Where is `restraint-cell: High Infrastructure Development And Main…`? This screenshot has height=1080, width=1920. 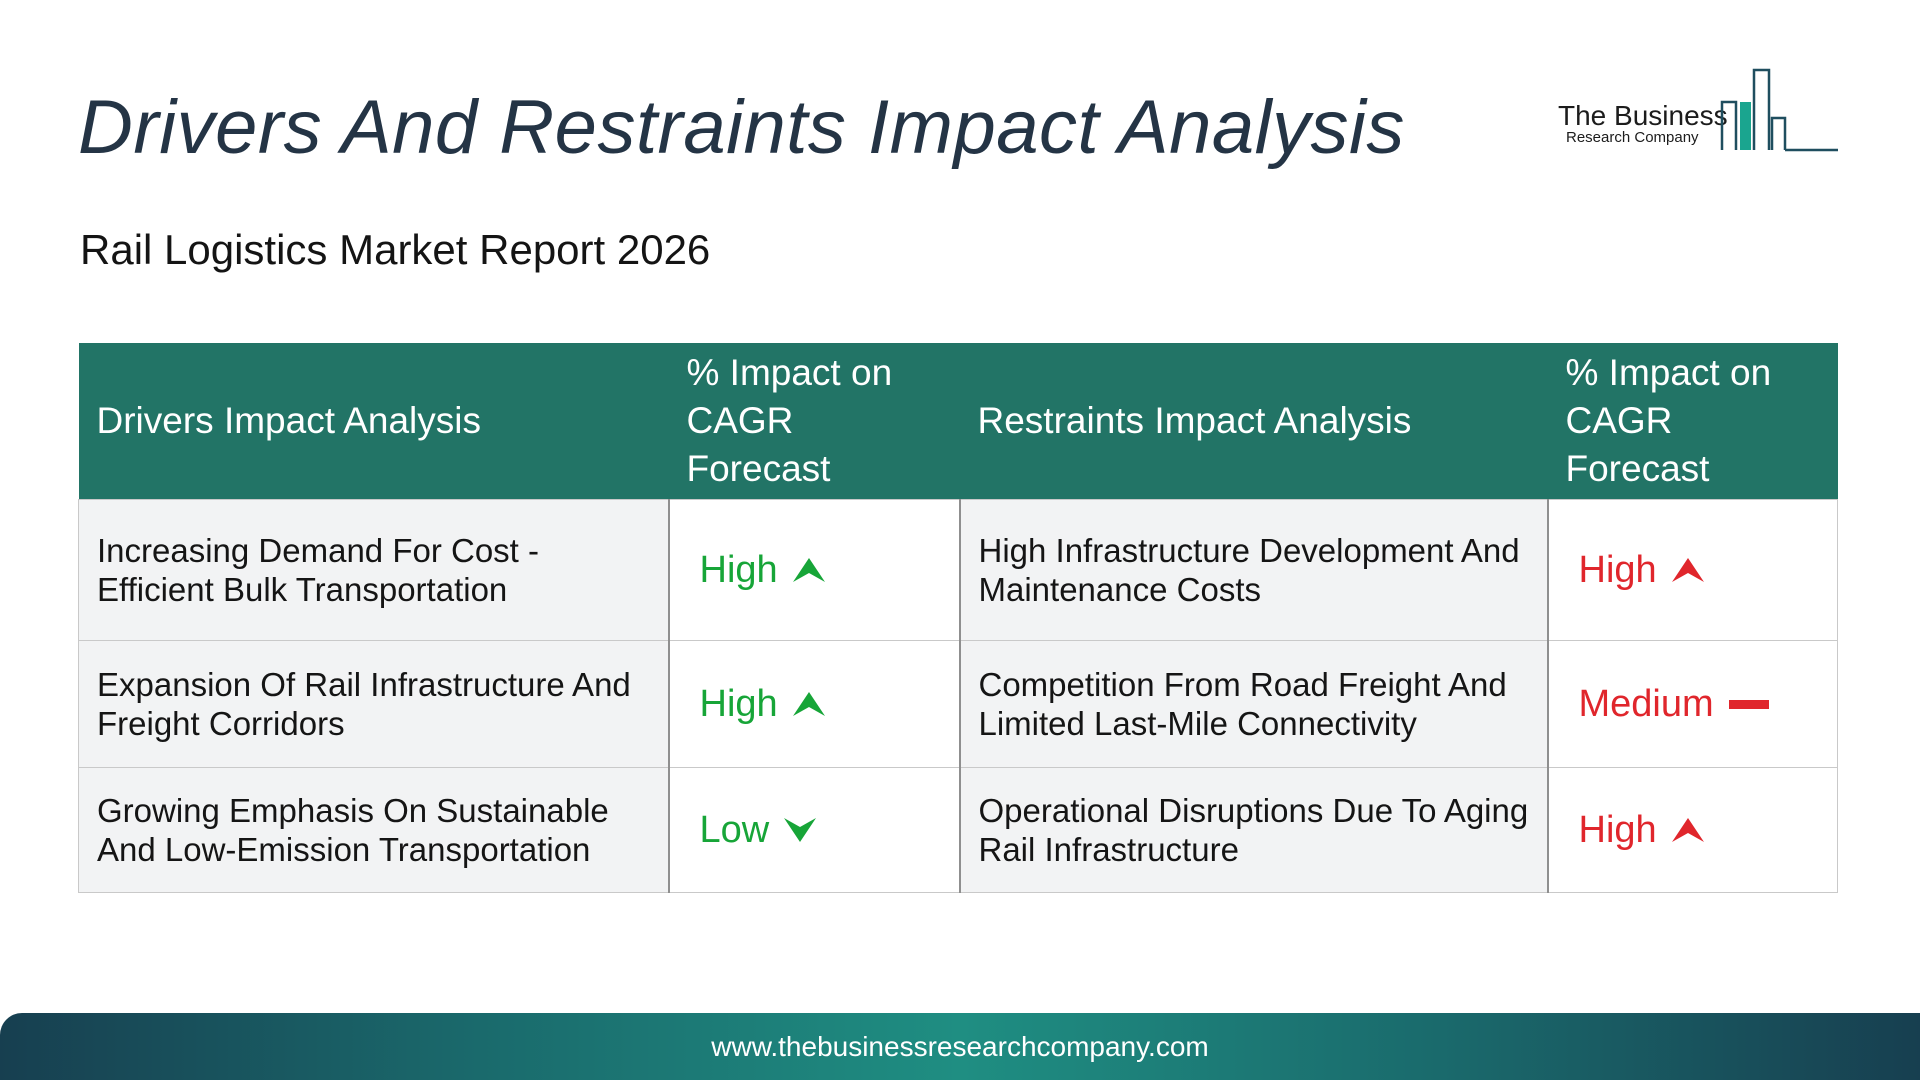 restraint-cell: High Infrastructure Development And Main… is located at coordinates (1253, 570).